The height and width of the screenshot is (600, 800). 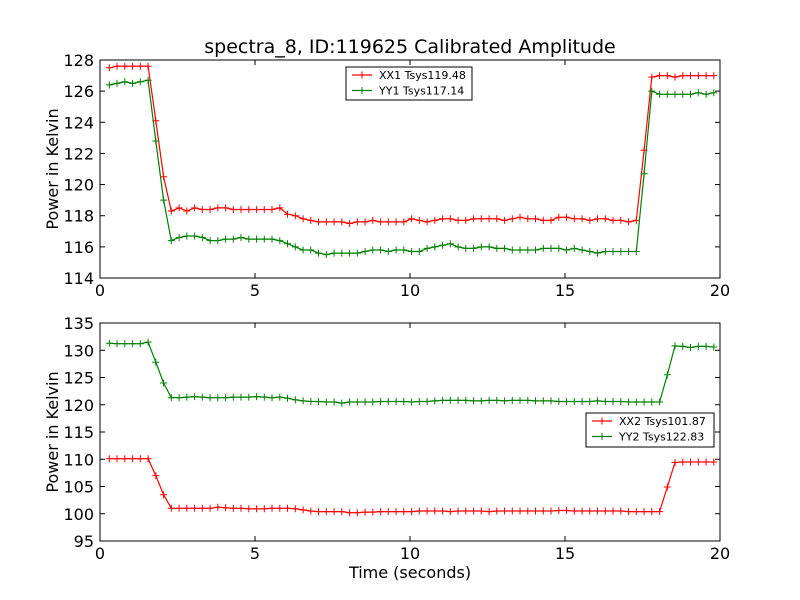 I want to click on y-tick-label: 122, so click(x=78, y=153).